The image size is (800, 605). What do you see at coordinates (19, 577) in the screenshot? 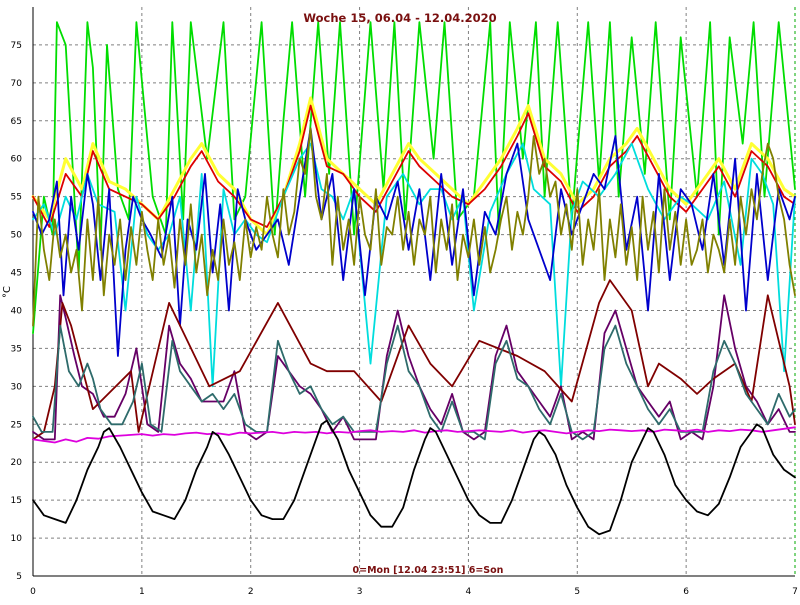
I see `y-tick-label: 5` at bounding box center [19, 577].